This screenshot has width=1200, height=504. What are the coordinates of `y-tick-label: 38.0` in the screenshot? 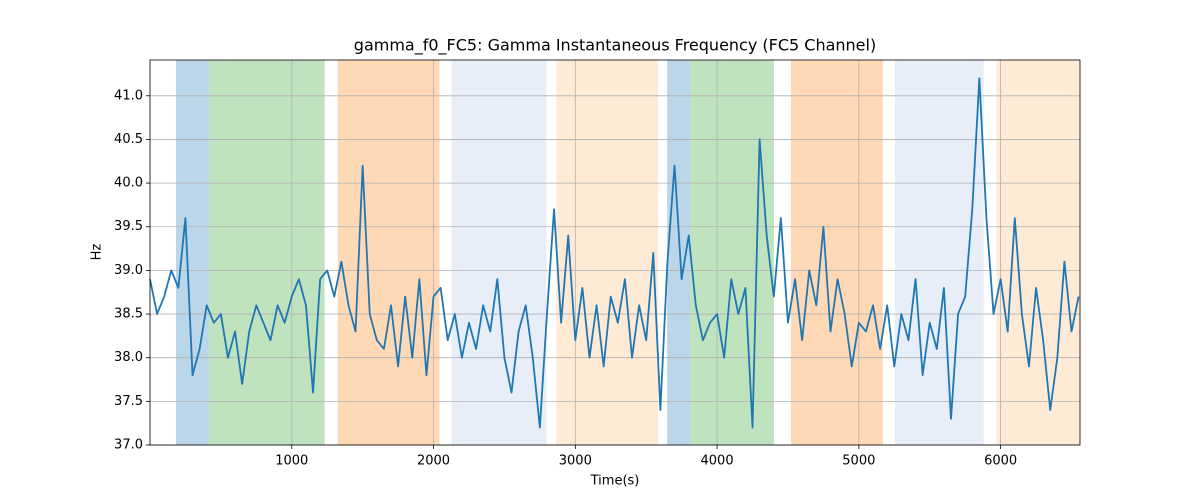 It's located at (128, 357).